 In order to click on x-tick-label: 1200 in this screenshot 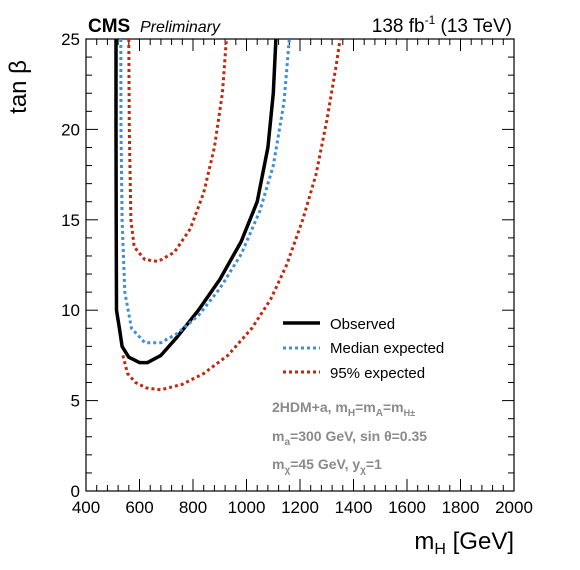, I will do `click(300, 507)`.